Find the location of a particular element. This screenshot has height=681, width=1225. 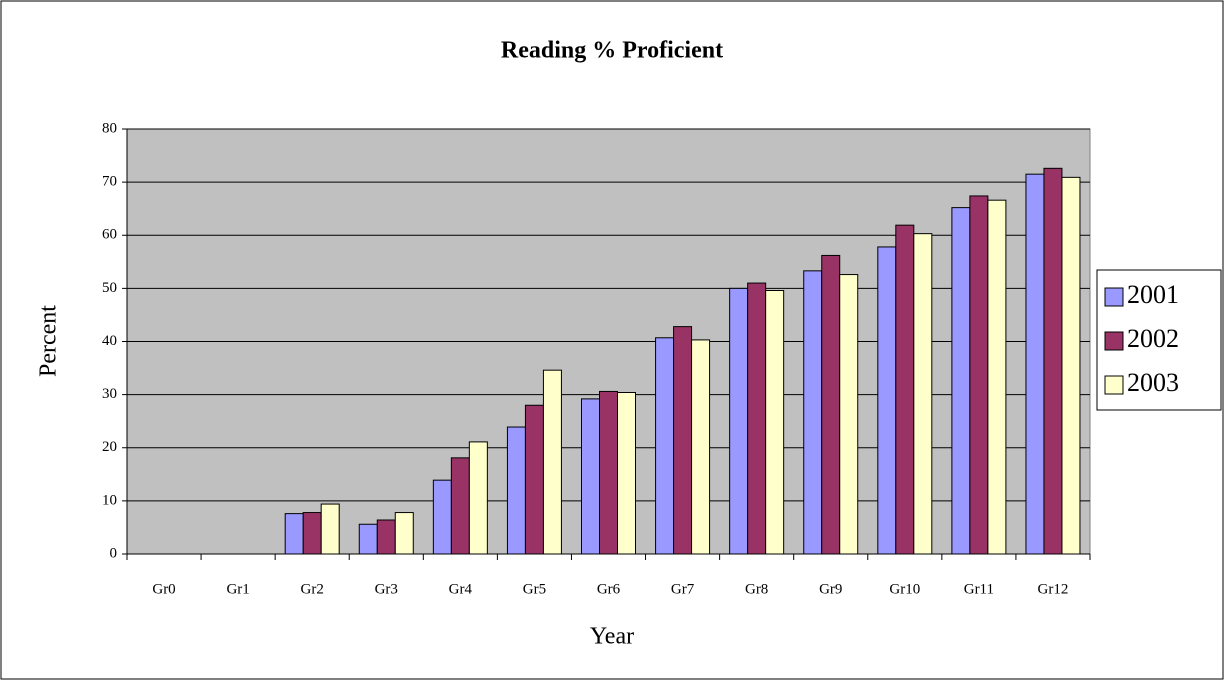

x-tick-label: Gr9 is located at coordinates (830, 589).